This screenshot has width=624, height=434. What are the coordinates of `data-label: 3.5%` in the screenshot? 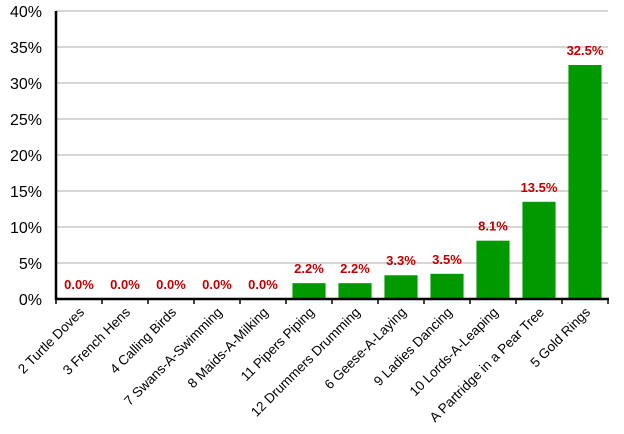 It's located at (447, 259).